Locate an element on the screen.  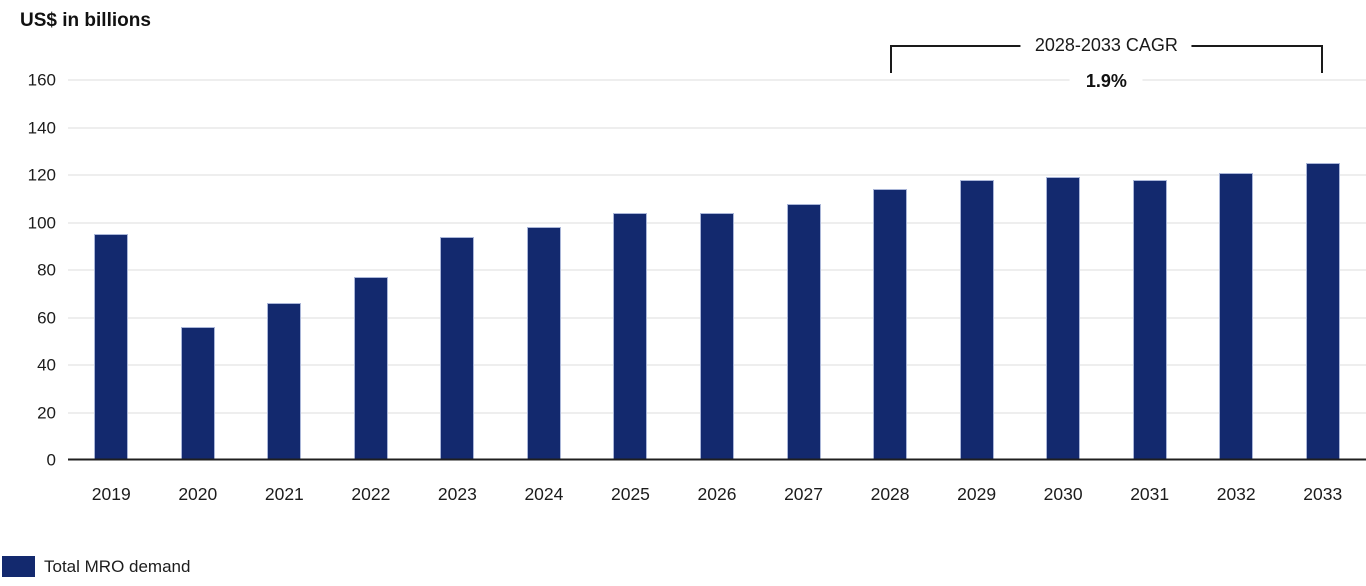
cagr-annotation: 2028-2033 CAGR 1.9% is located at coordinates (1106, 64).